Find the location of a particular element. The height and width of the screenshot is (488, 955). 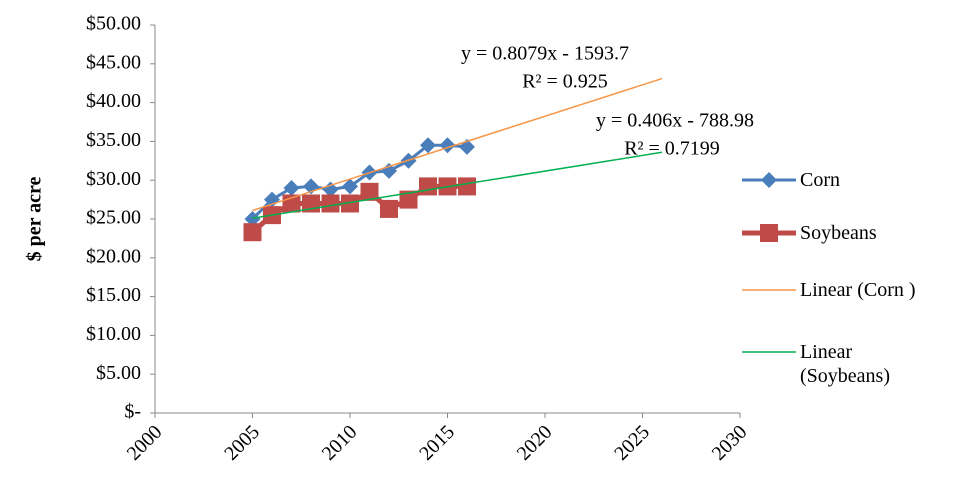

legend-label: Soybeans is located at coordinates (838, 233).